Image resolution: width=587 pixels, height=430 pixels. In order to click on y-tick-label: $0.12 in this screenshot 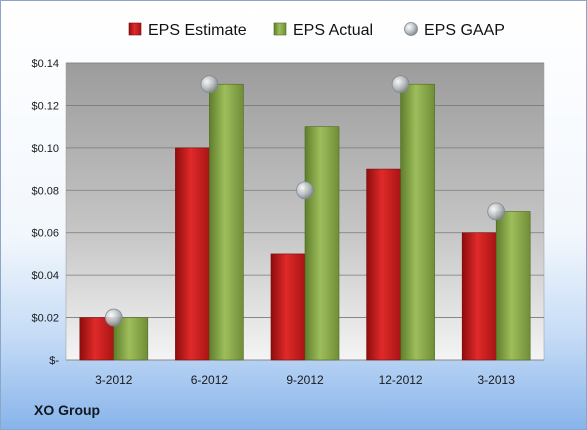, I will do `click(45, 106)`.